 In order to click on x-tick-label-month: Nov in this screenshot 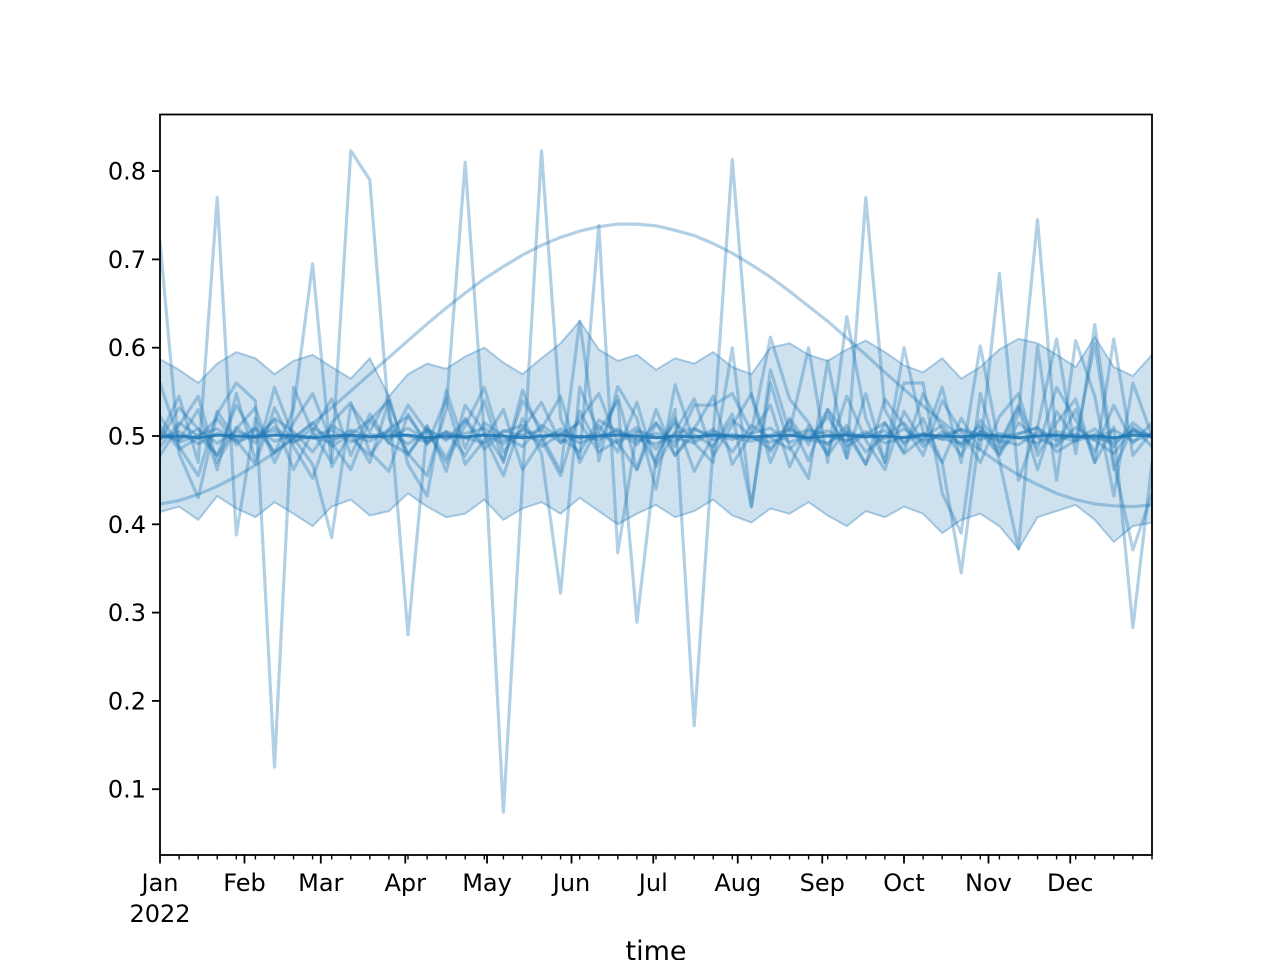, I will do `click(988, 883)`.